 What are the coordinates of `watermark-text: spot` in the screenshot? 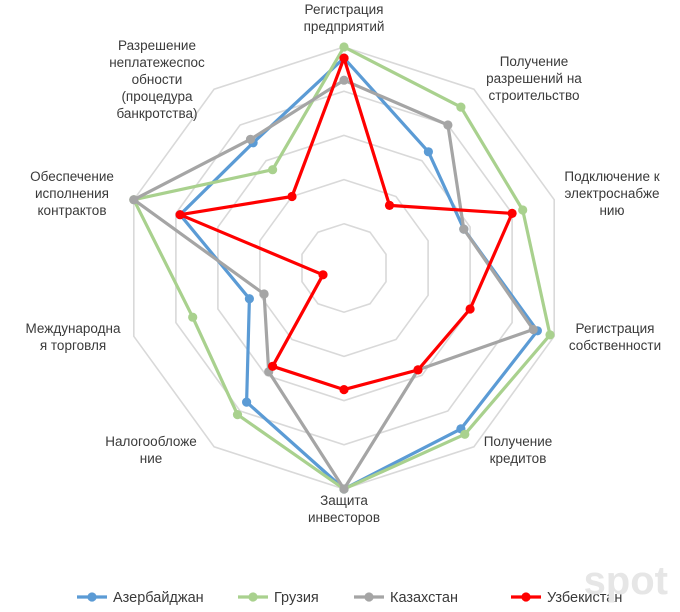 It's located at (626, 581).